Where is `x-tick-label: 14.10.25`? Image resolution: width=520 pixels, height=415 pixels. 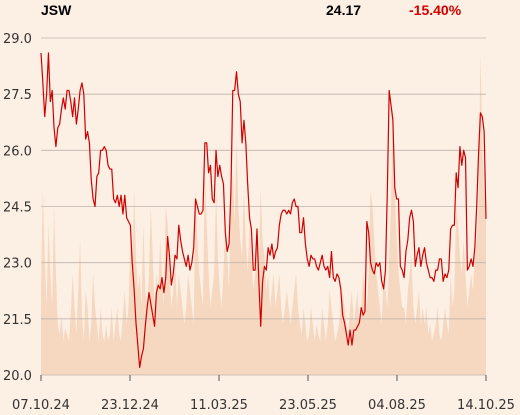
x-tick-label: 14.10.25 is located at coordinates (486, 405).